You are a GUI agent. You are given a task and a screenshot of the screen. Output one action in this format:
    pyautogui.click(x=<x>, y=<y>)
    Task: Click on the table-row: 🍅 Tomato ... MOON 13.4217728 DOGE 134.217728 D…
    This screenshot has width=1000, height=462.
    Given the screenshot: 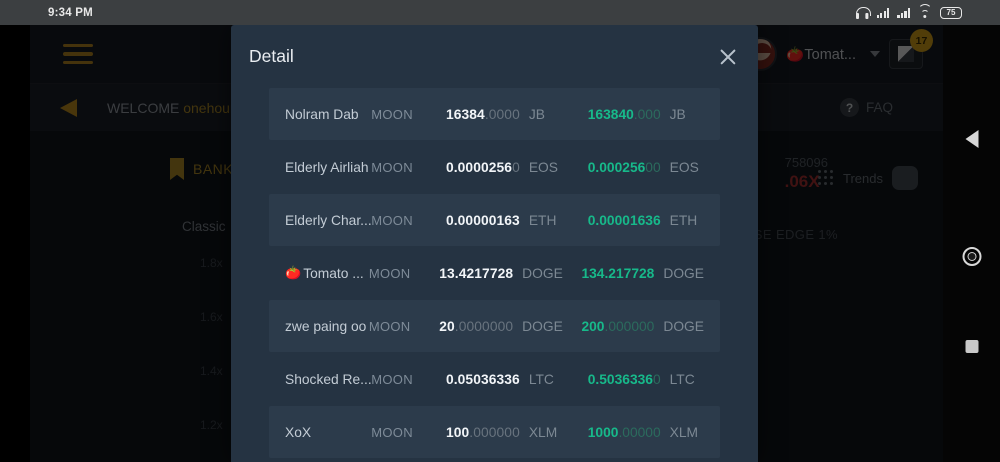 What is the action you would take?
    pyautogui.click(x=494, y=273)
    